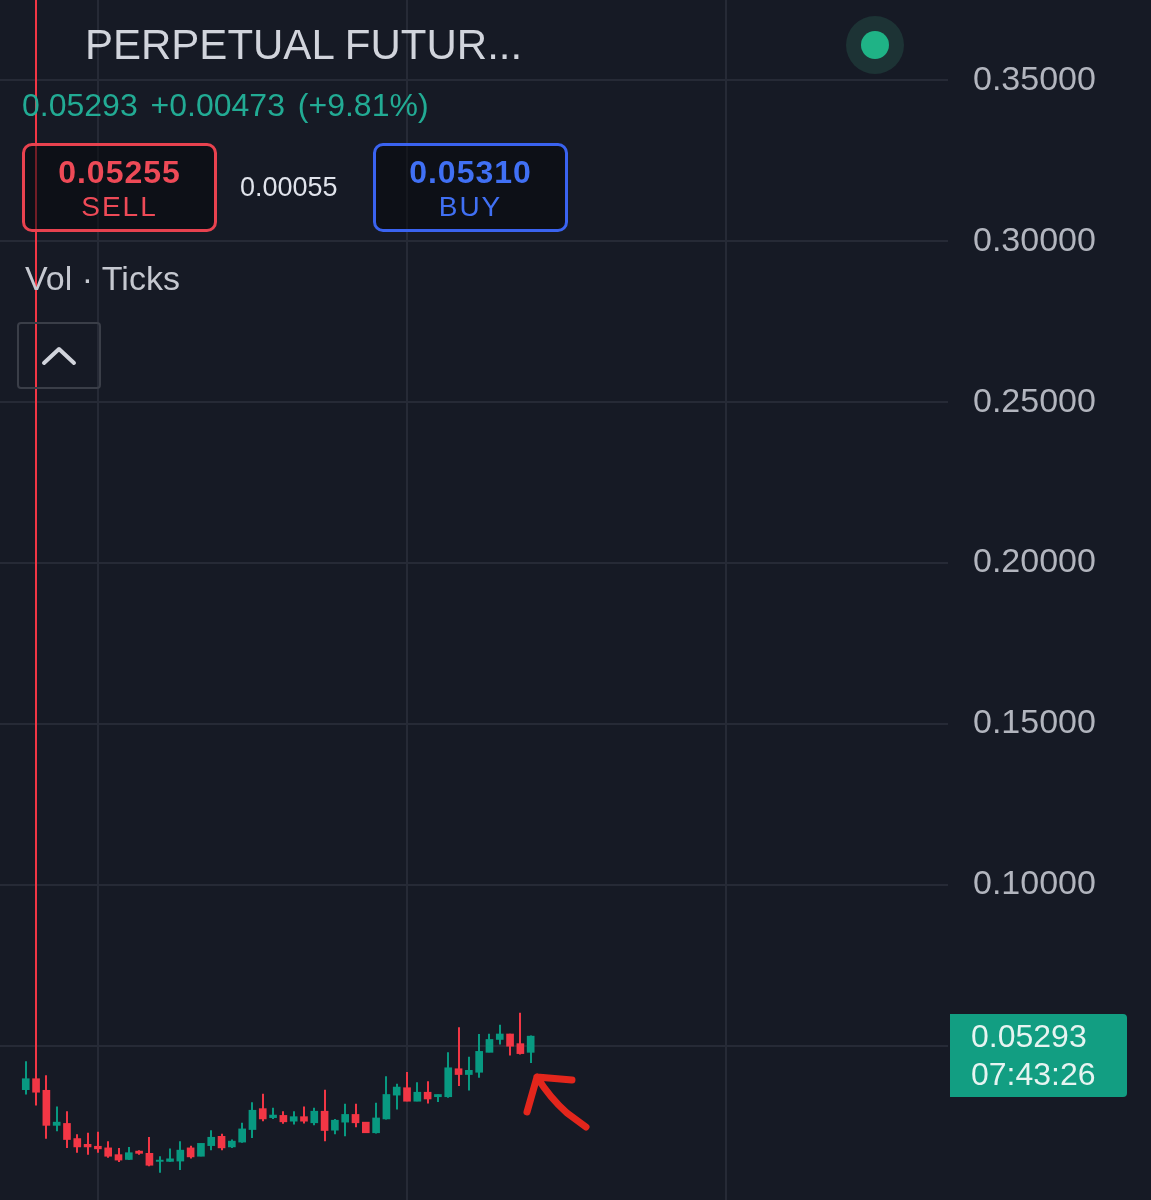 Image resolution: width=1151 pixels, height=1200 pixels. I want to click on annotation: 0.05310 BUY, so click(470, 187).